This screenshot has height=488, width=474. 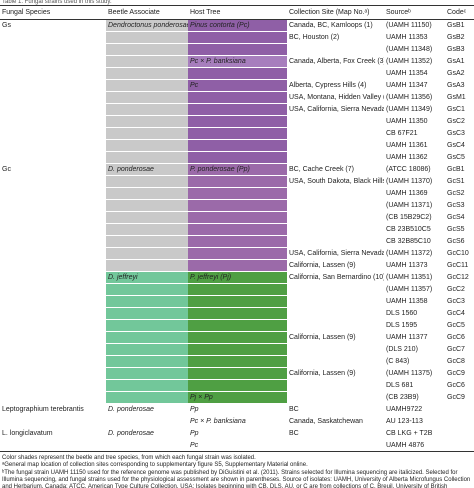 What do you see at coordinates (459, 337) in the screenshot?
I see `table-cell: GcC6` at bounding box center [459, 337].